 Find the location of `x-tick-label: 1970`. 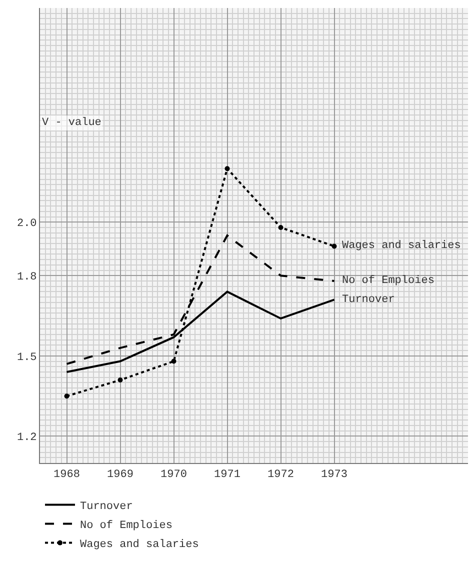

x-tick-label: 1970 is located at coordinates (173, 475).